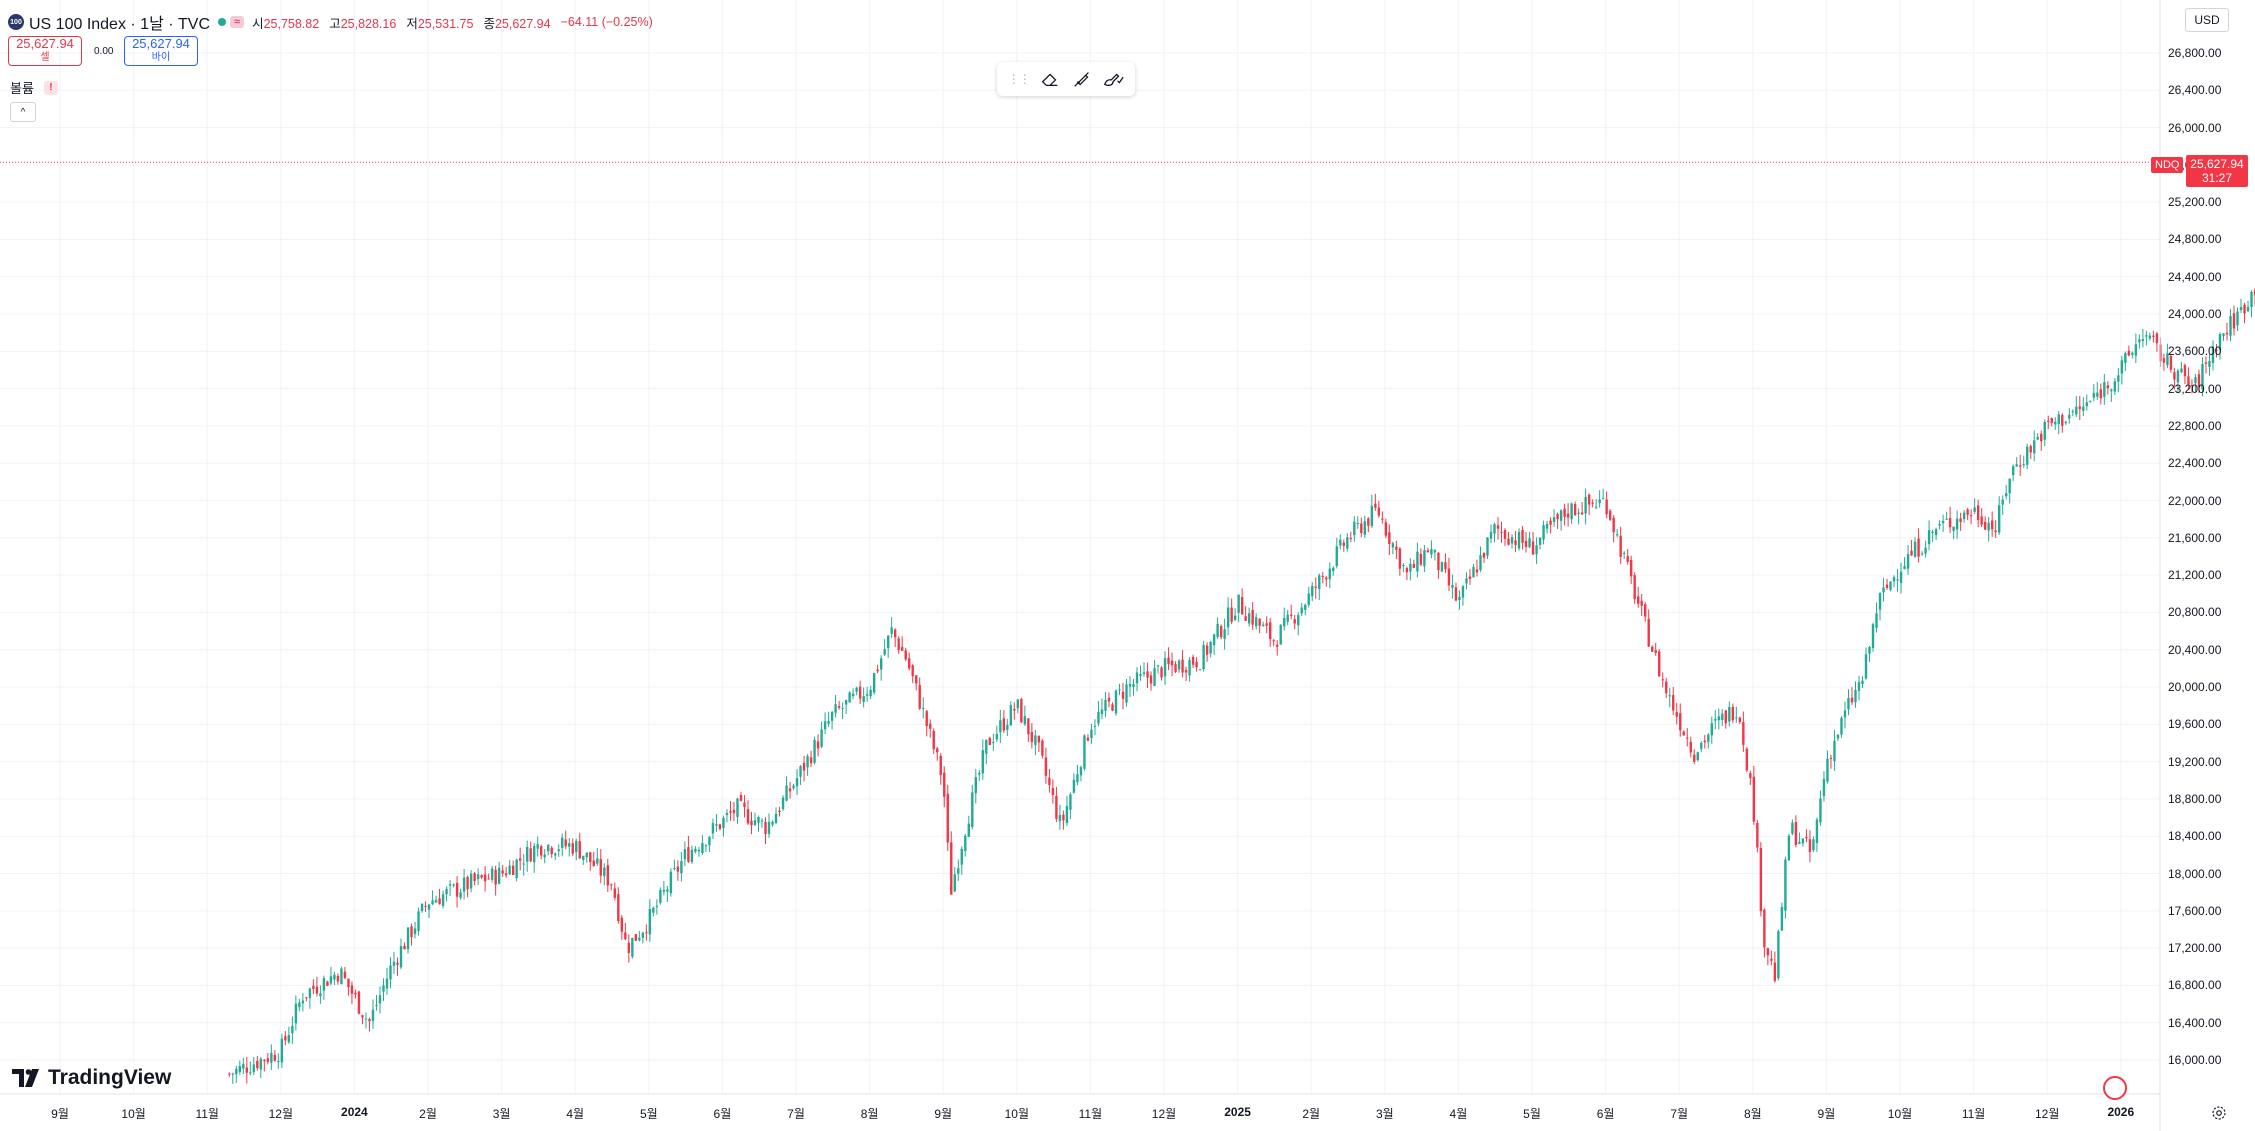 The image size is (2255, 1131). What do you see at coordinates (23, 112) in the screenshot?
I see `collapse-legend-button: ^` at bounding box center [23, 112].